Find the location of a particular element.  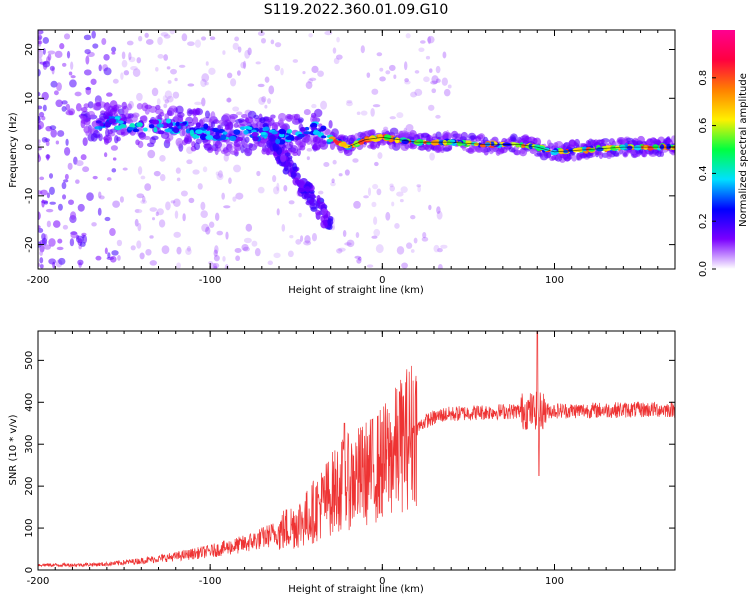

colorbar-tick-label: 0.8 is located at coordinates (703, 78).